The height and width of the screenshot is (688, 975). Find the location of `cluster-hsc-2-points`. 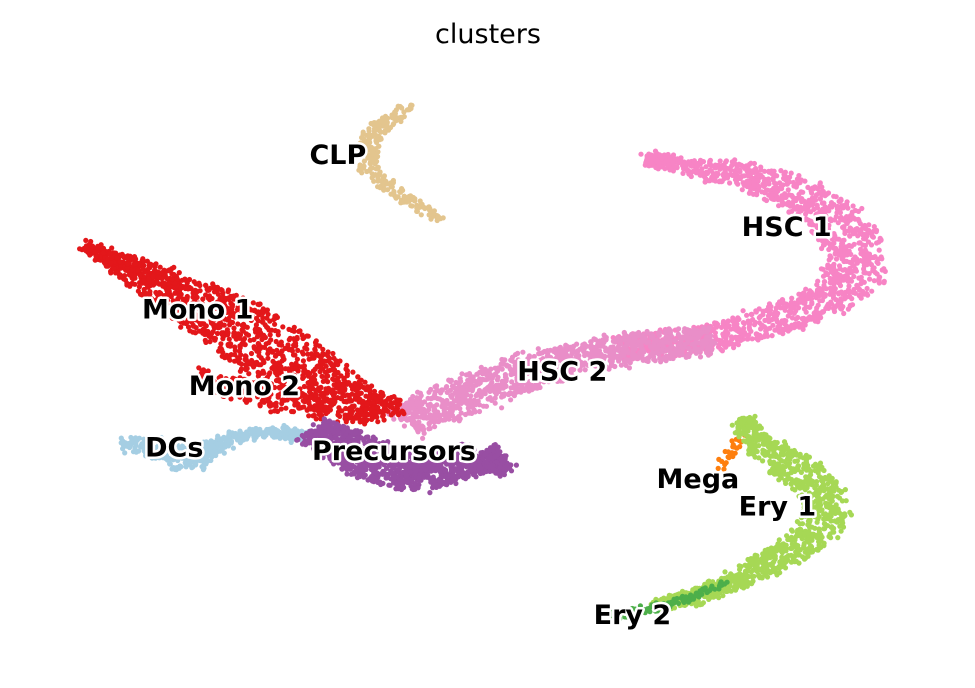

cluster-hsc-2-points is located at coordinates (552, 383).